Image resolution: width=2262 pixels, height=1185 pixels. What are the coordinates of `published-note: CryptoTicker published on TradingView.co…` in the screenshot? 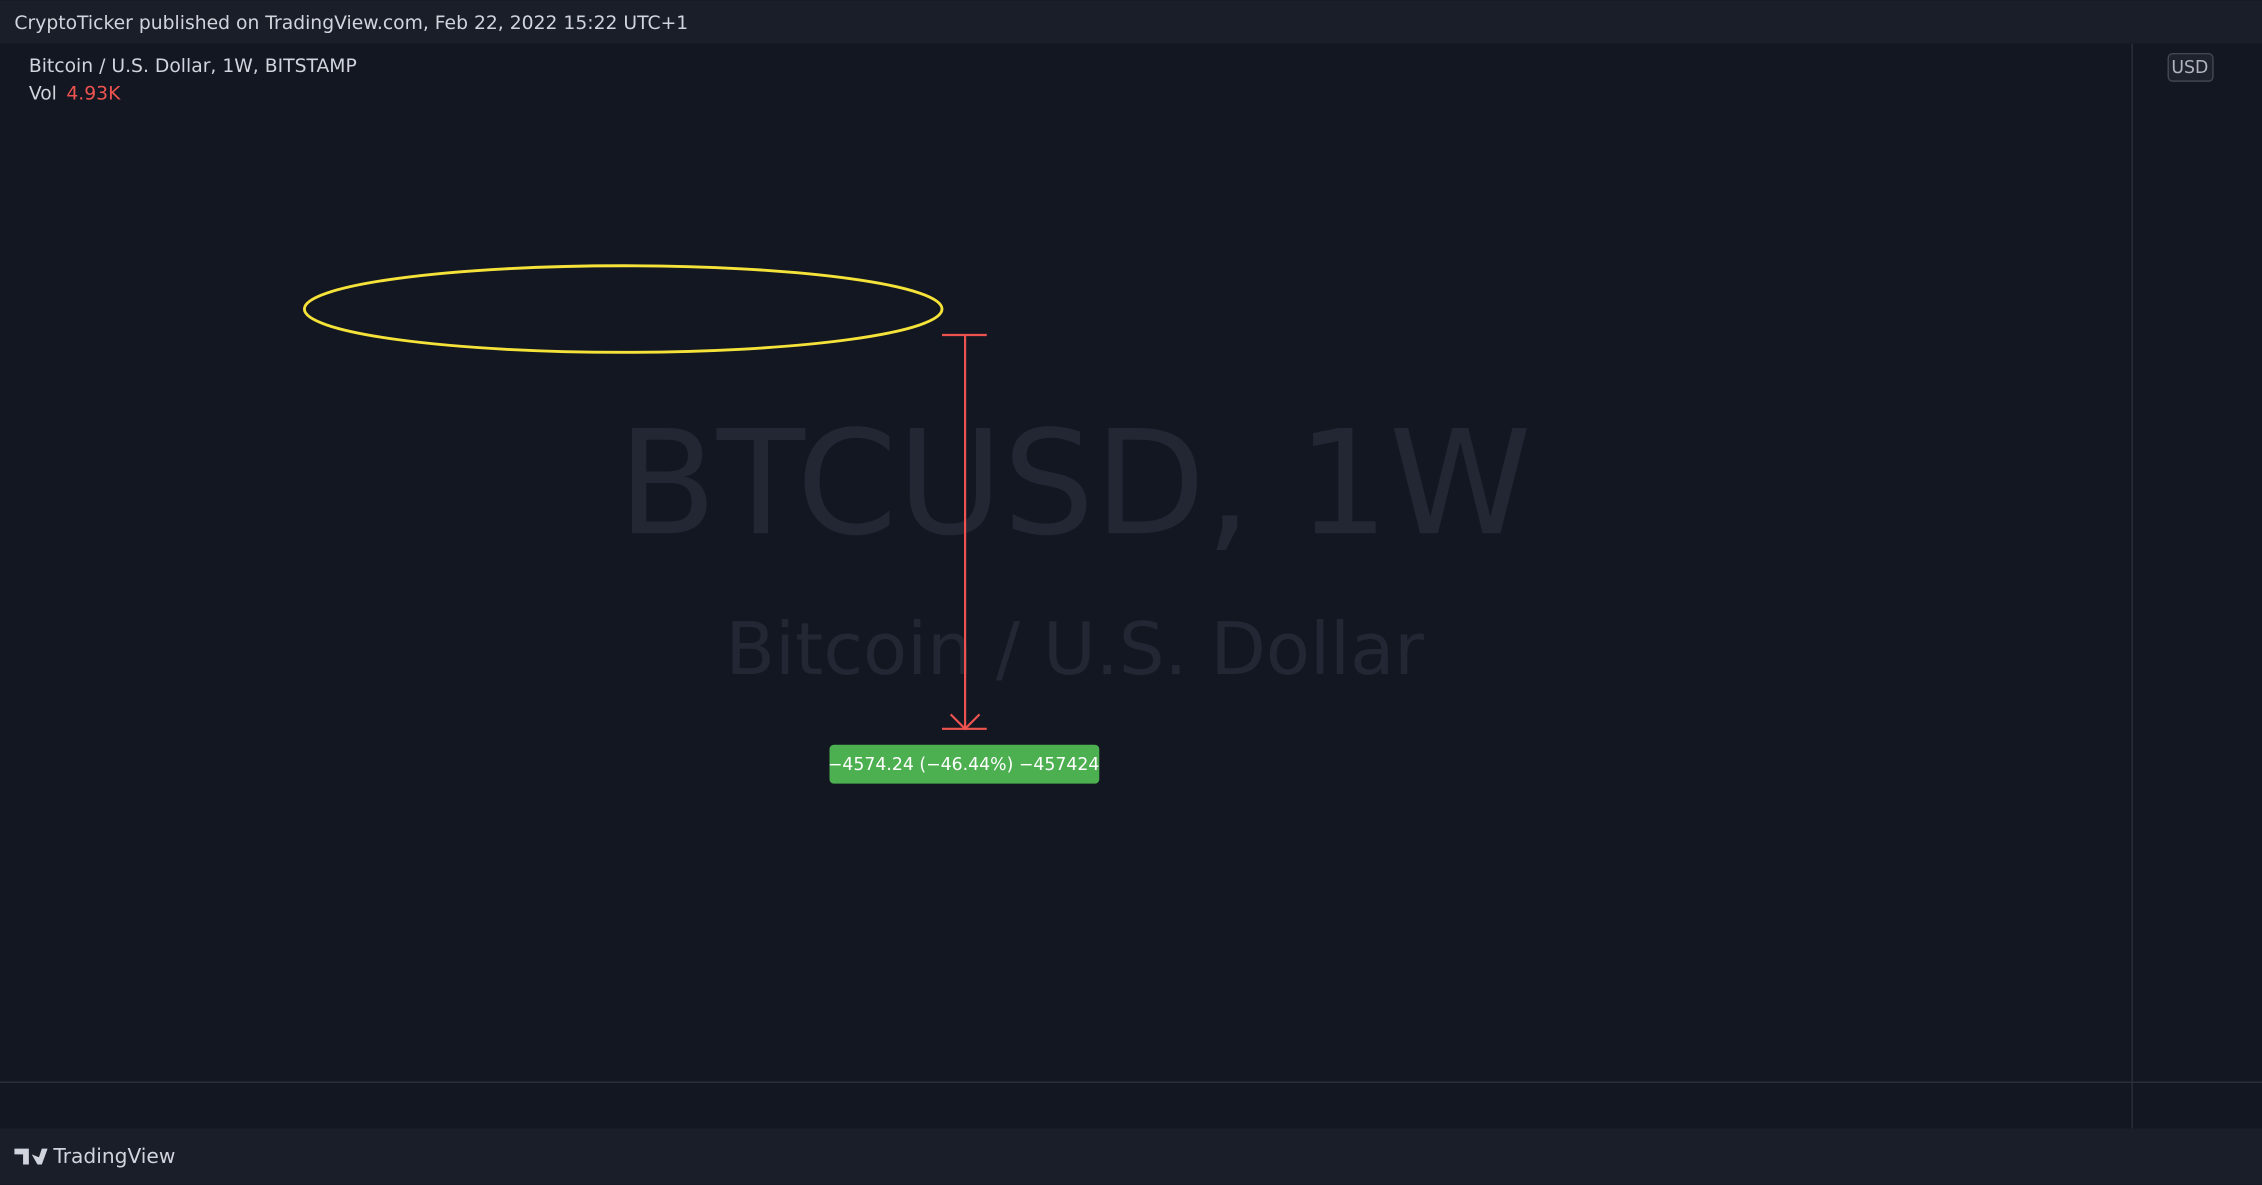 It's located at (351, 23).